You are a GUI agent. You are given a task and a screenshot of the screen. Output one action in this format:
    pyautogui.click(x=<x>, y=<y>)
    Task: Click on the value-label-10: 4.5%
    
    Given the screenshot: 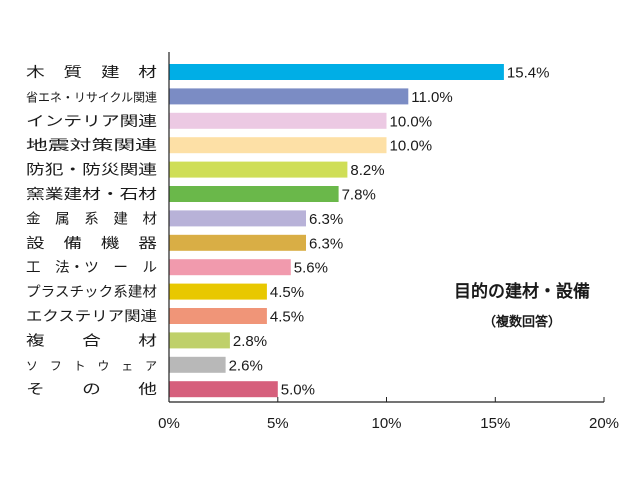 What is the action you would take?
    pyautogui.click(x=287, y=317)
    